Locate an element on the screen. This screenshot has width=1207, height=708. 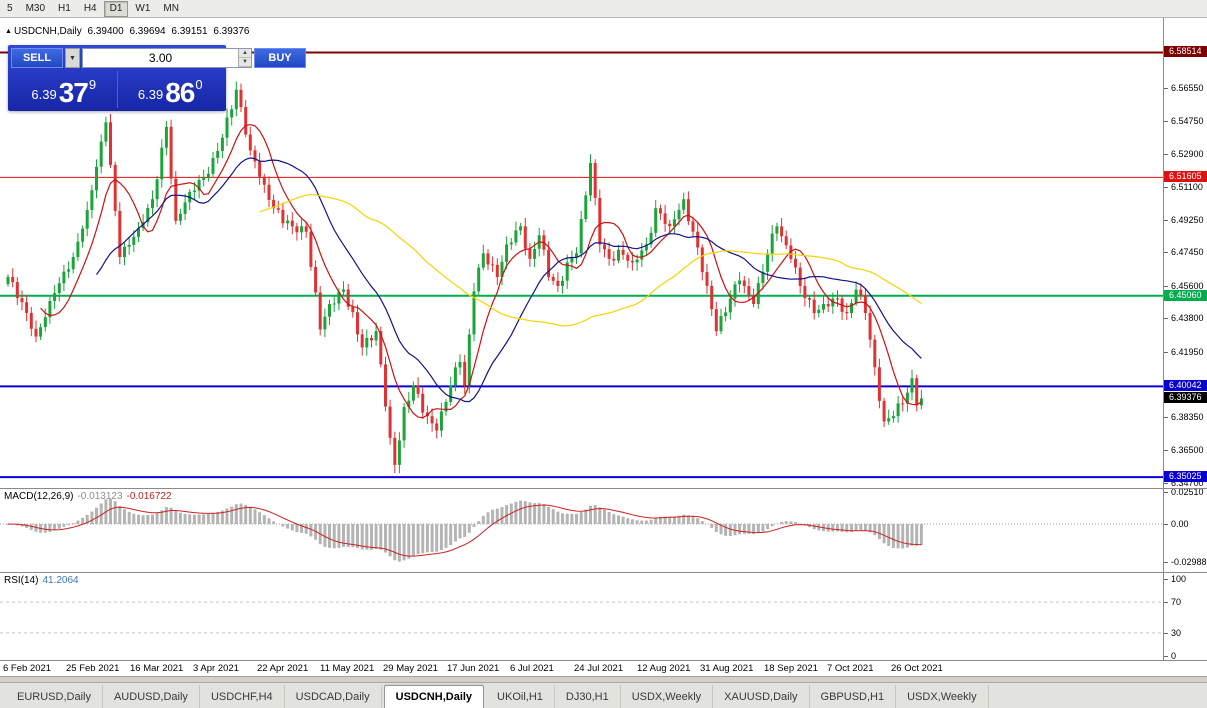
rsi-tick: 70 is located at coordinates (1176, 602).